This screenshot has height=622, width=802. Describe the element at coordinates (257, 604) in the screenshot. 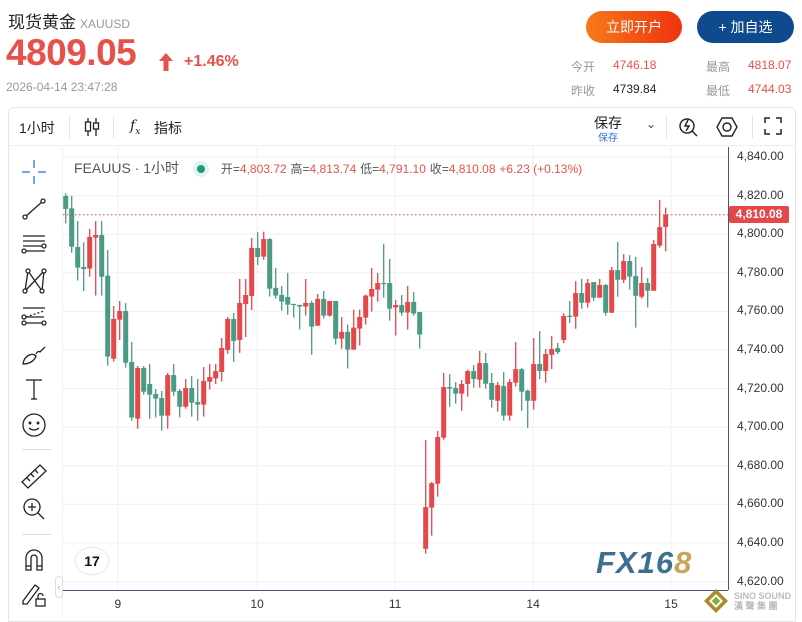

I see `x-tick-label: 10` at that location.